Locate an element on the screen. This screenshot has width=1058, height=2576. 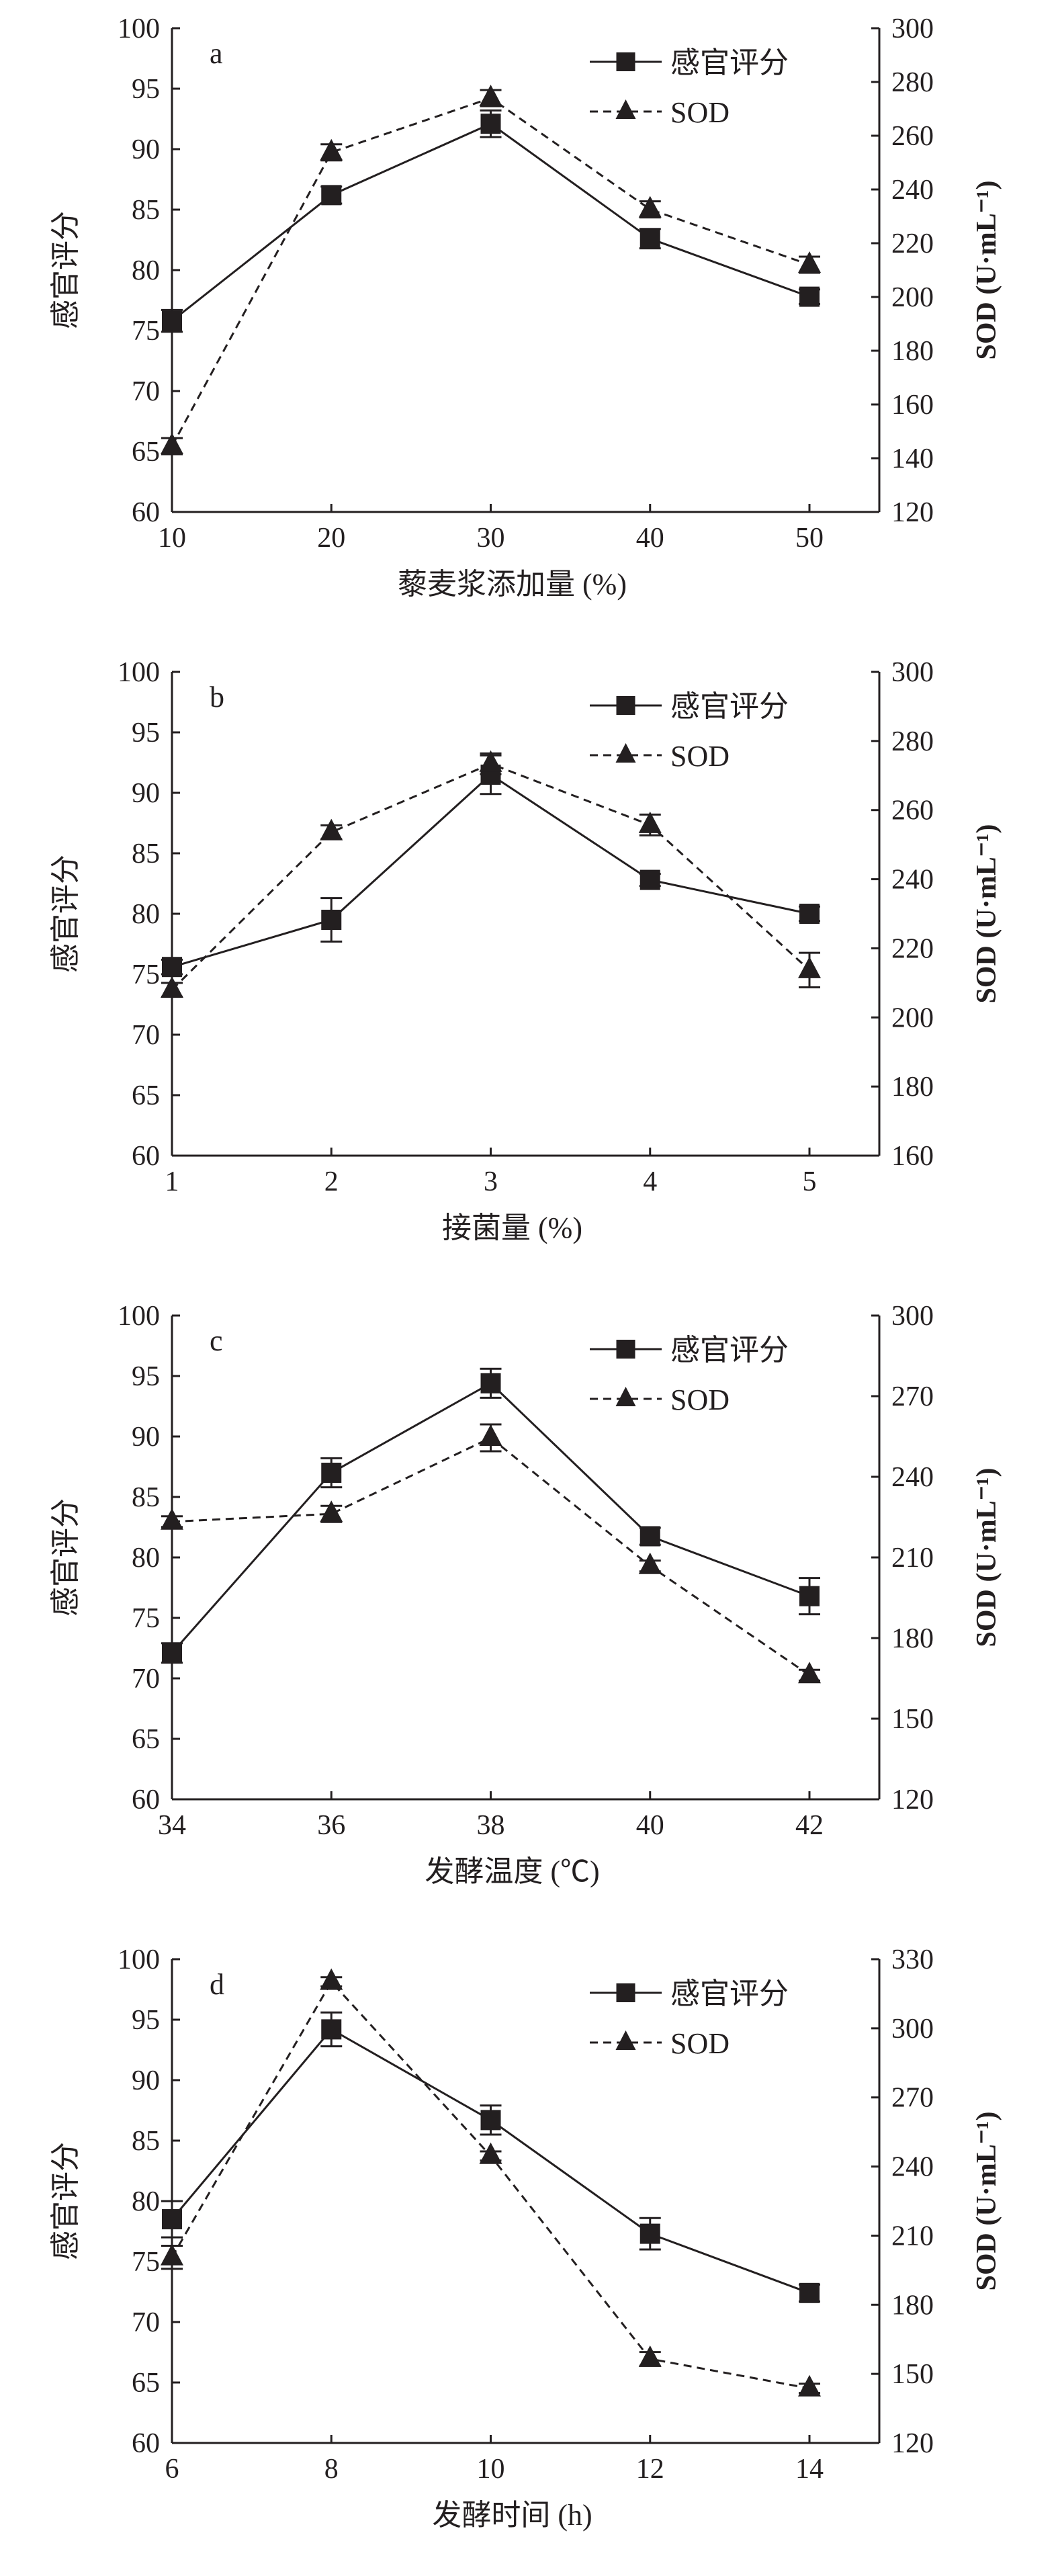
left-y-tick-label: 85 is located at coordinates (146, 210).